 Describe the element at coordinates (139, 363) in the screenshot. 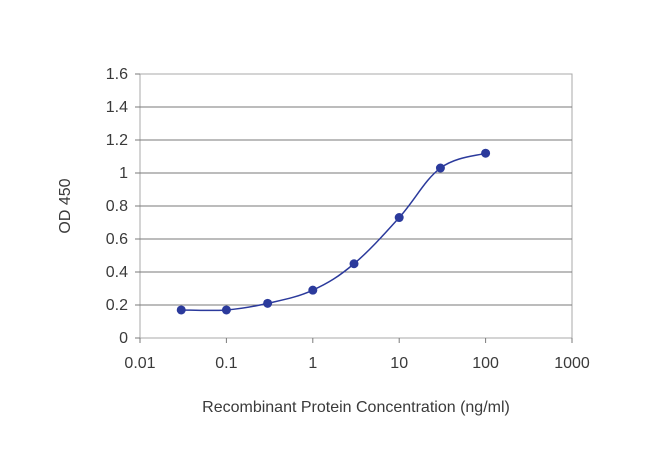

I see `x-tick-label: 0.01` at that location.